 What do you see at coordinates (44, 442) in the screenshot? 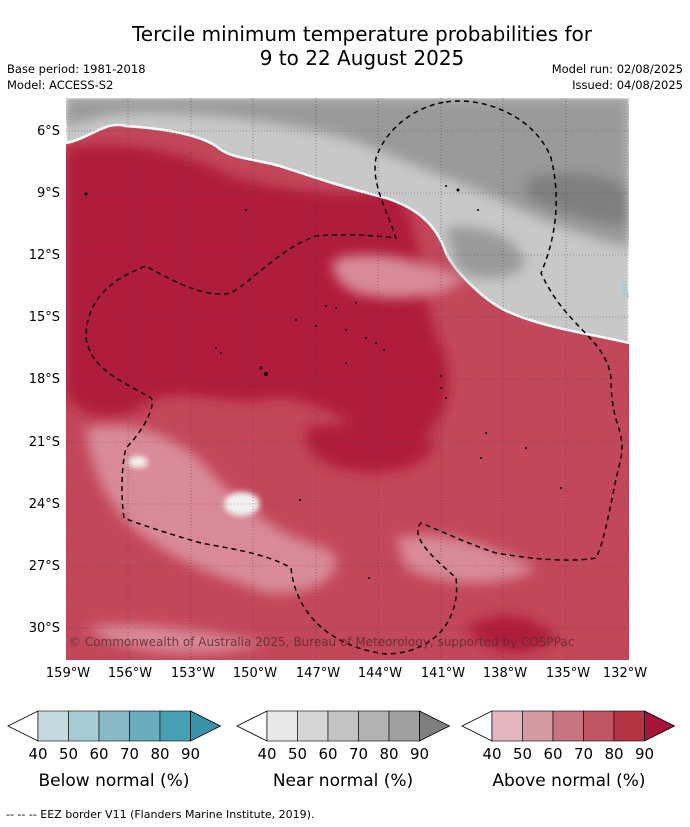
I see `lat-label-21s: 21°S` at bounding box center [44, 442].